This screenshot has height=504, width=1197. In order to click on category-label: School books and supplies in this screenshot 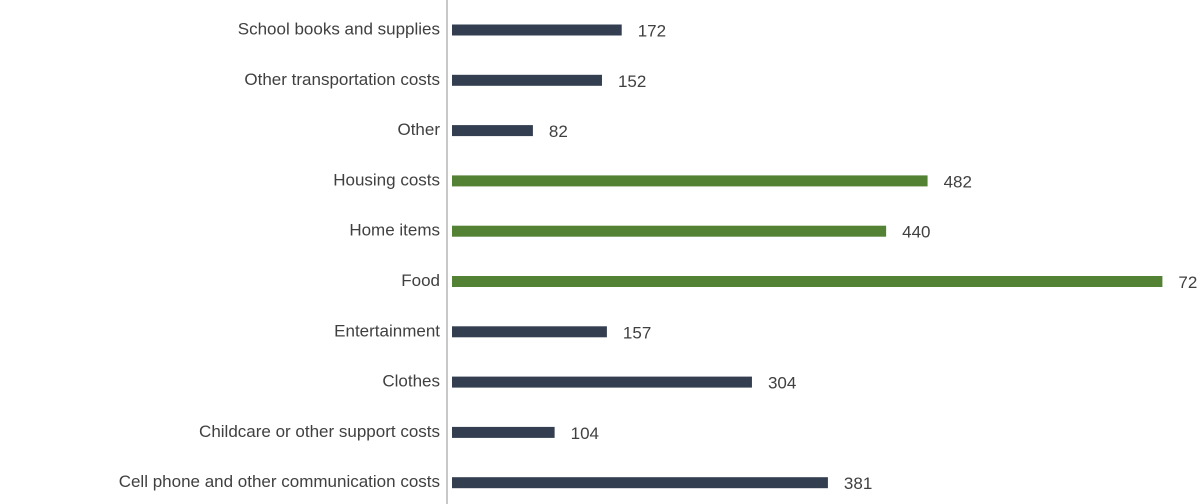, I will do `click(339, 28)`.